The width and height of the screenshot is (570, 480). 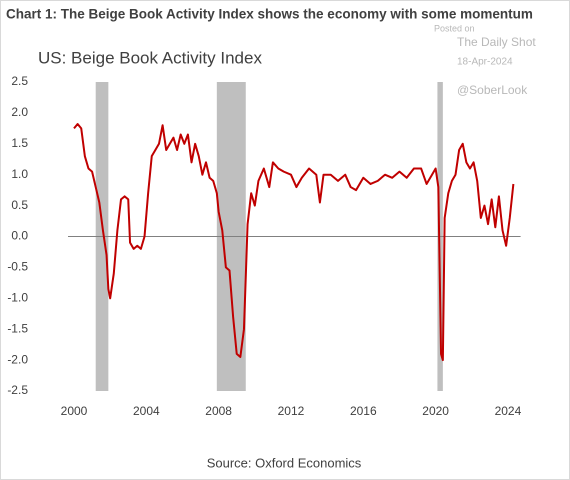 I want to click on x-tick-label: 2000, so click(x=74, y=411).